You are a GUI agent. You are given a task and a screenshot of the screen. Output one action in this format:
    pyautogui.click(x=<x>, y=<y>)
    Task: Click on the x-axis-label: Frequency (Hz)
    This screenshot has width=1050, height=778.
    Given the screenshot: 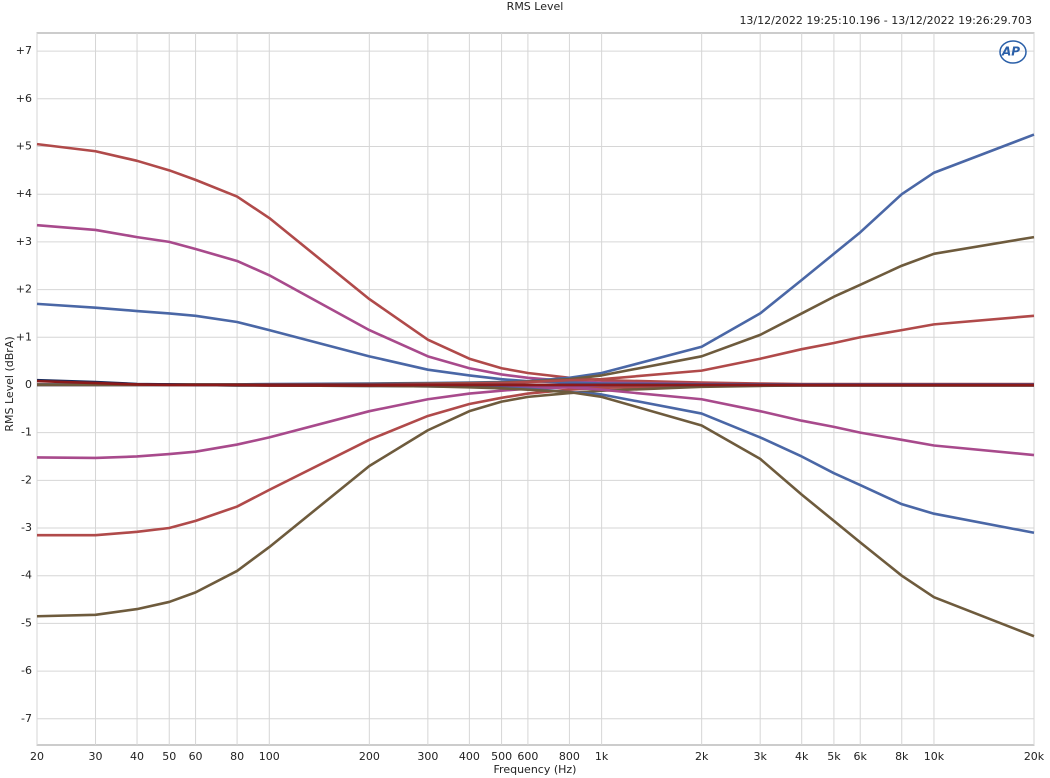 What is the action you would take?
    pyautogui.click(x=535, y=769)
    